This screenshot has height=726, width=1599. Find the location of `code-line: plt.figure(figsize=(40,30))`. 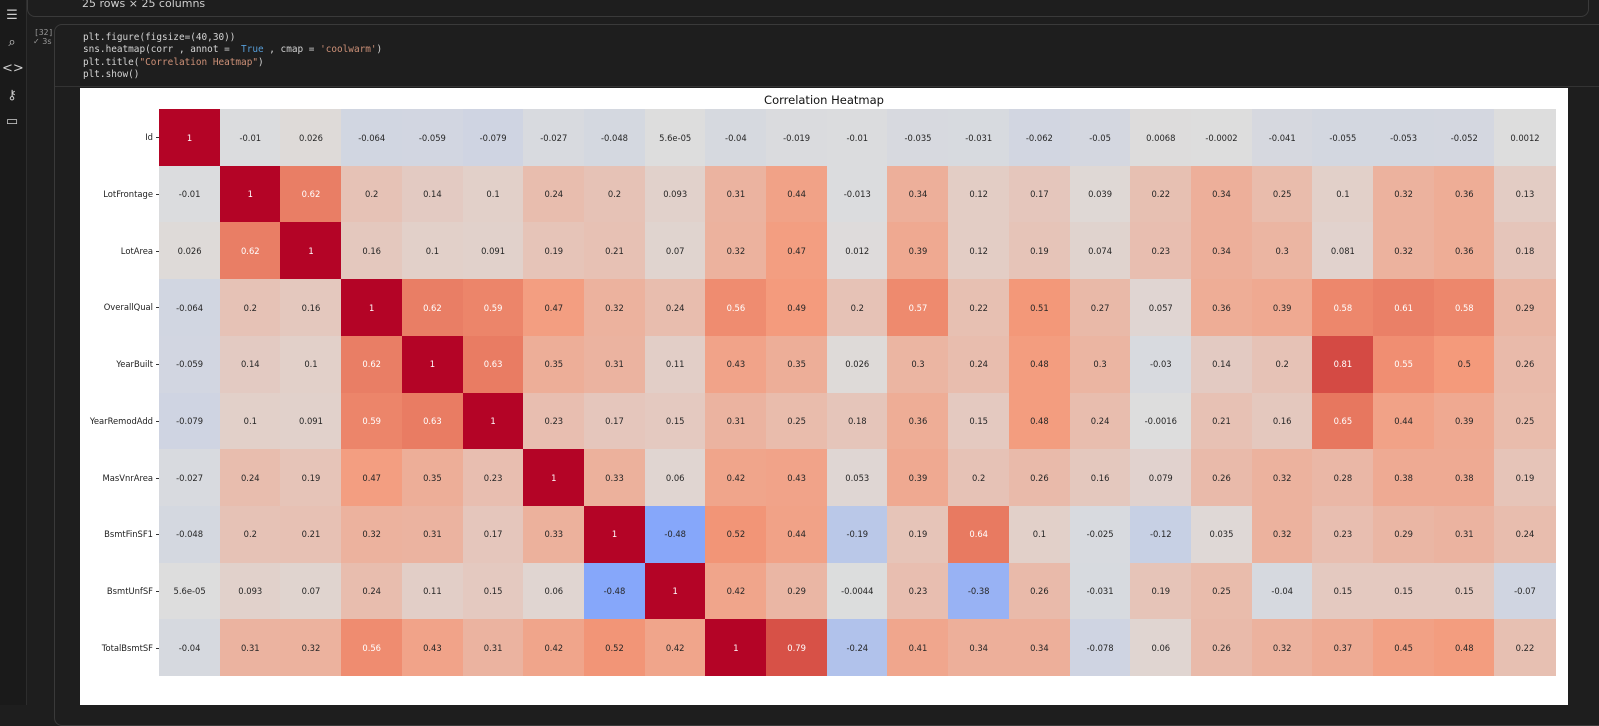

code-line: plt.figure(figsize=(40,30)) is located at coordinates (159, 37).